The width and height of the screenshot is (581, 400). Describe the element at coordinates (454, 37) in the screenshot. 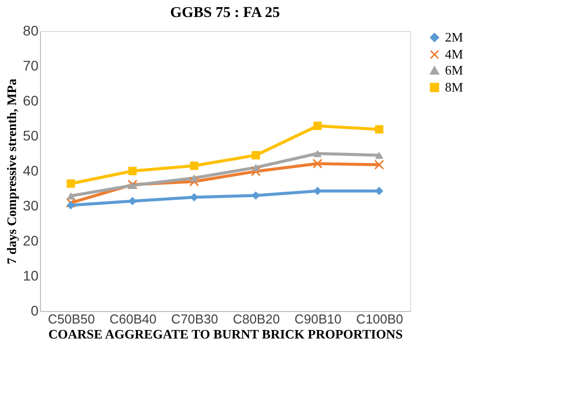

I see `legend-label: 2M` at that location.